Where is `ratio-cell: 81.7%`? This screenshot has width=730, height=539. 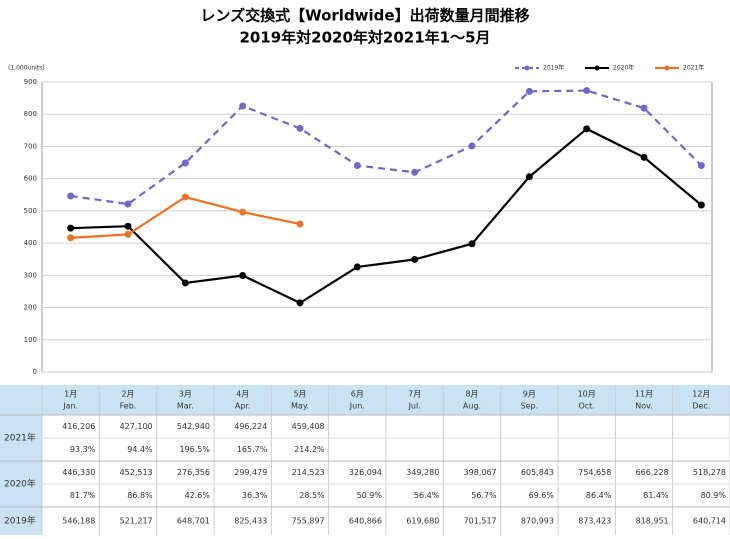
ratio-cell: 81.7% is located at coordinates (83, 495).